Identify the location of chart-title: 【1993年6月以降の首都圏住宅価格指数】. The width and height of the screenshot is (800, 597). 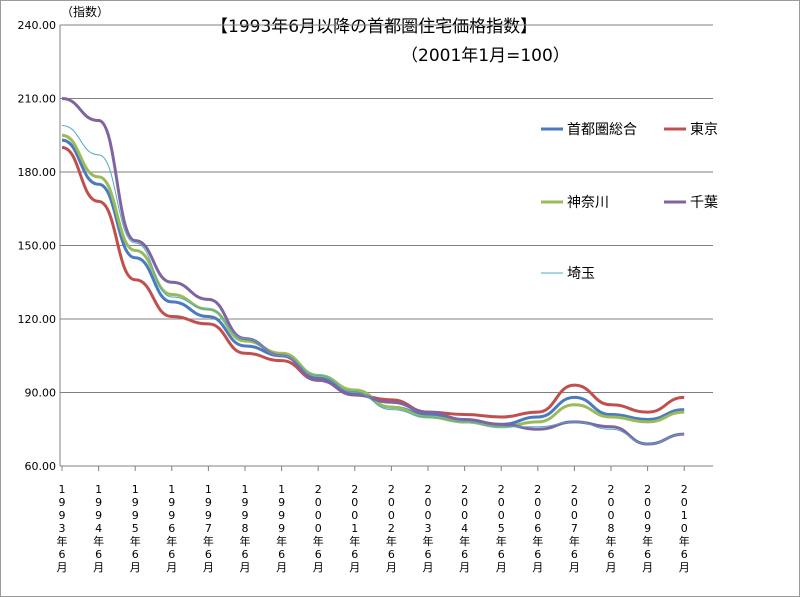
(374, 27).